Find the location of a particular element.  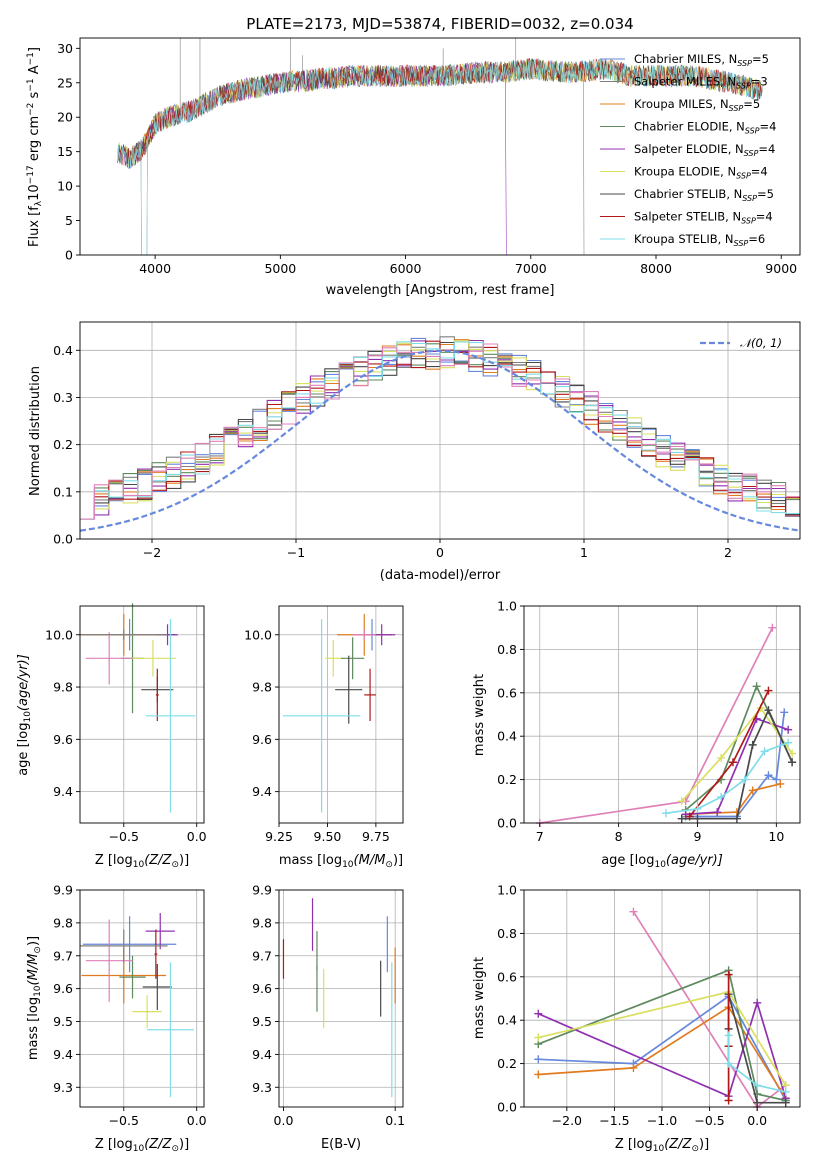

spectrum-y-tick-label: 25 is located at coordinates (65, 82).